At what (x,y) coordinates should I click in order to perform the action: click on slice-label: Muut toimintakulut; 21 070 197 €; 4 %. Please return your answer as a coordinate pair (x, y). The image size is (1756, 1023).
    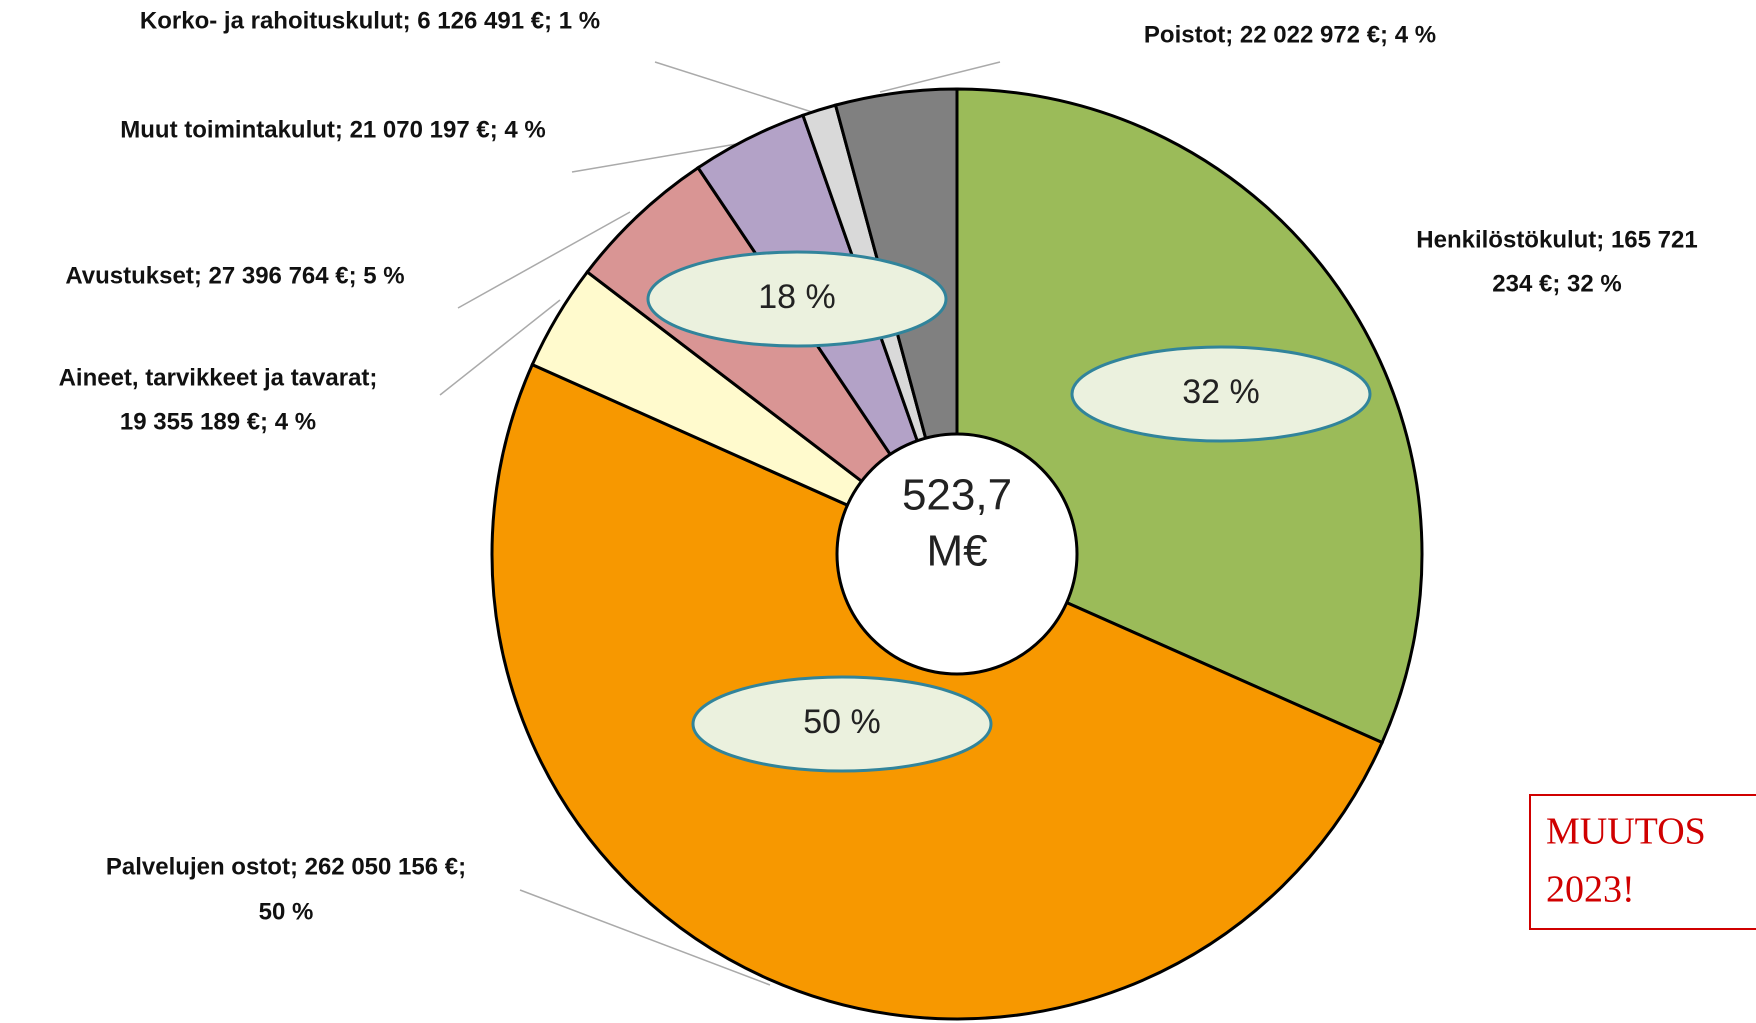
    Looking at the image, I should click on (332, 129).